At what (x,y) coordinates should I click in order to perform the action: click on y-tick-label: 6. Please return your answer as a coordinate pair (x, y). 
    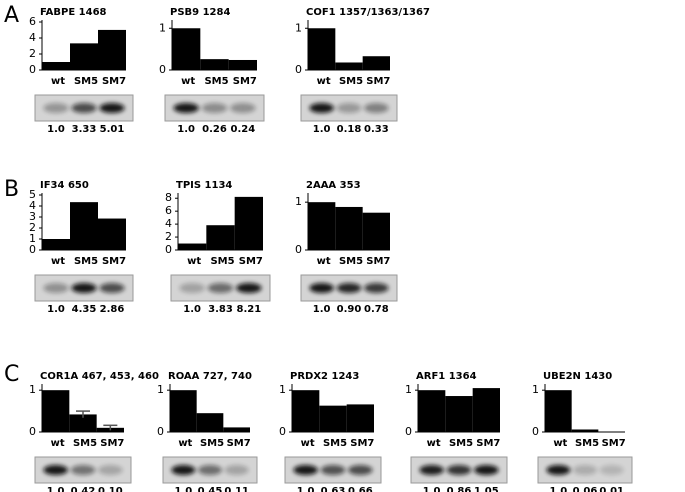
    Looking at the image, I should click on (168, 210).